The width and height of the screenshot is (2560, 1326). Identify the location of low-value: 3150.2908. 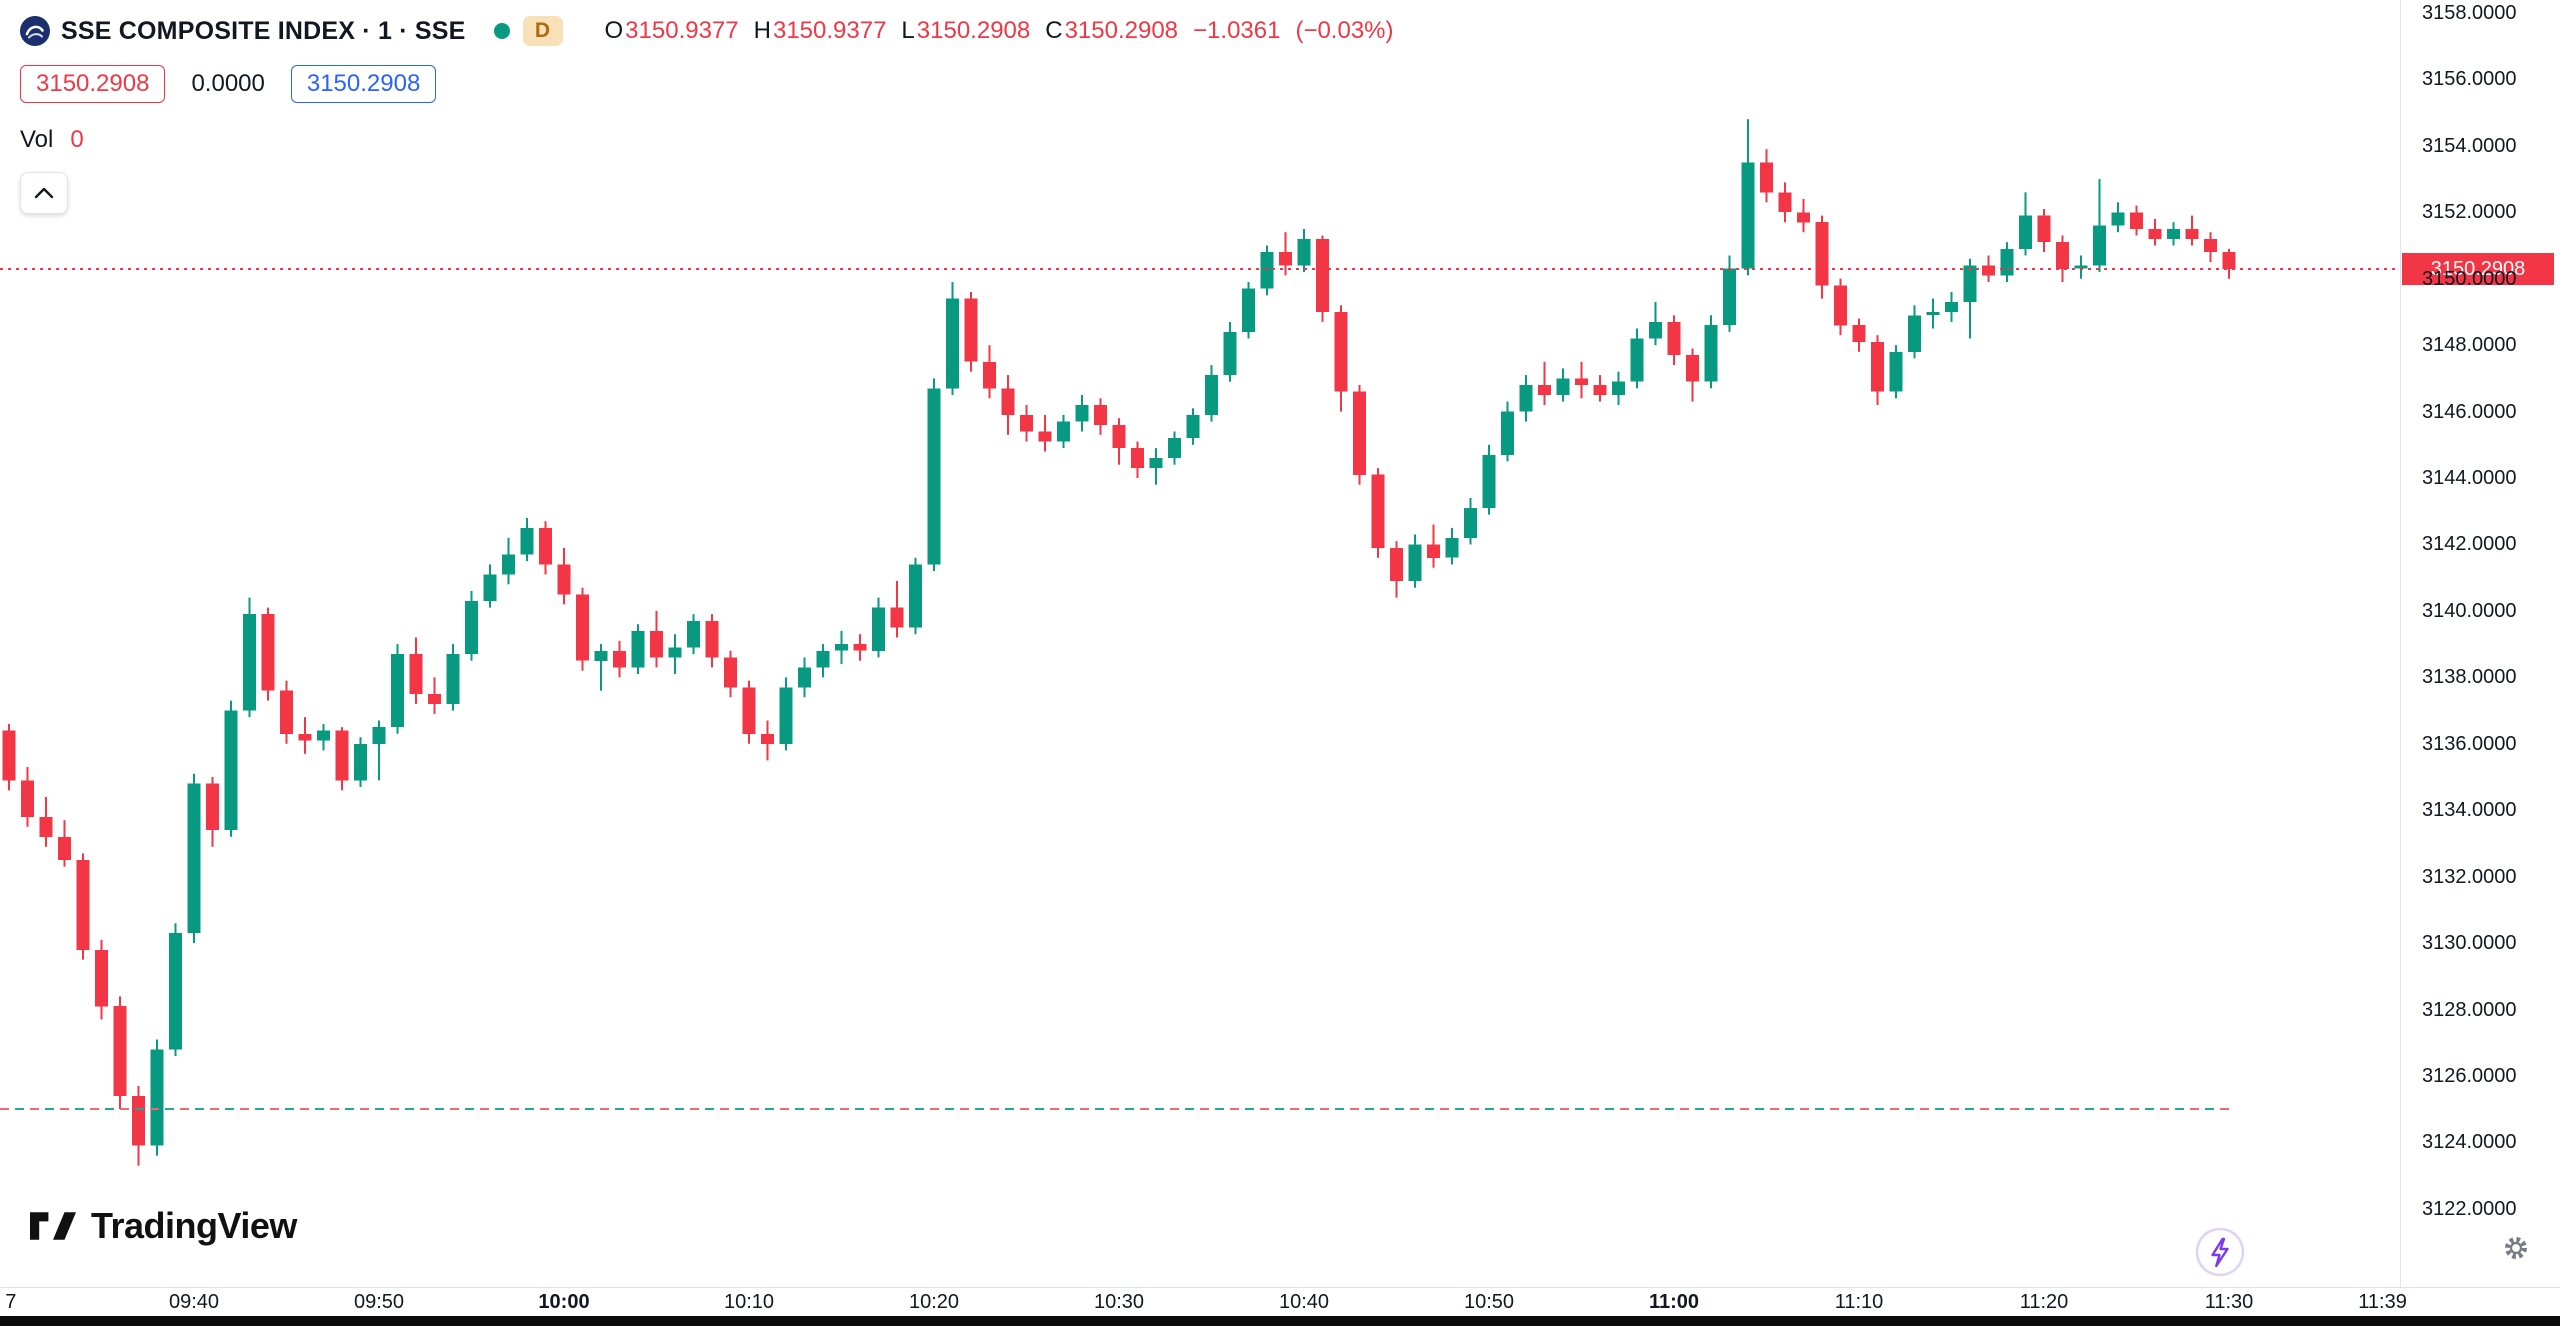
(973, 30).